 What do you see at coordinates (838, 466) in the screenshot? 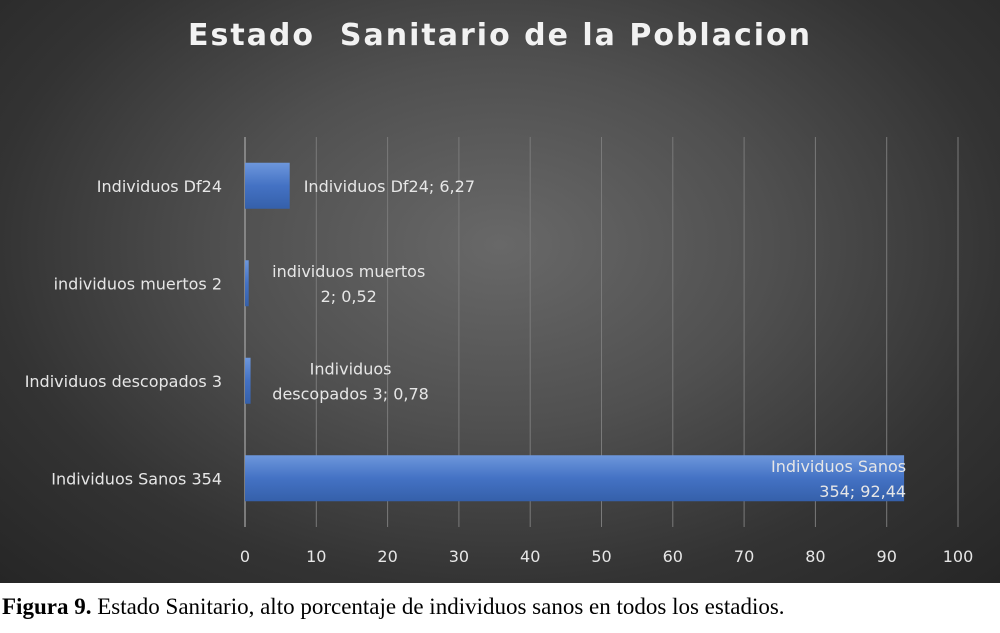
I see `data-label-line: Individuos Sanos` at bounding box center [838, 466].